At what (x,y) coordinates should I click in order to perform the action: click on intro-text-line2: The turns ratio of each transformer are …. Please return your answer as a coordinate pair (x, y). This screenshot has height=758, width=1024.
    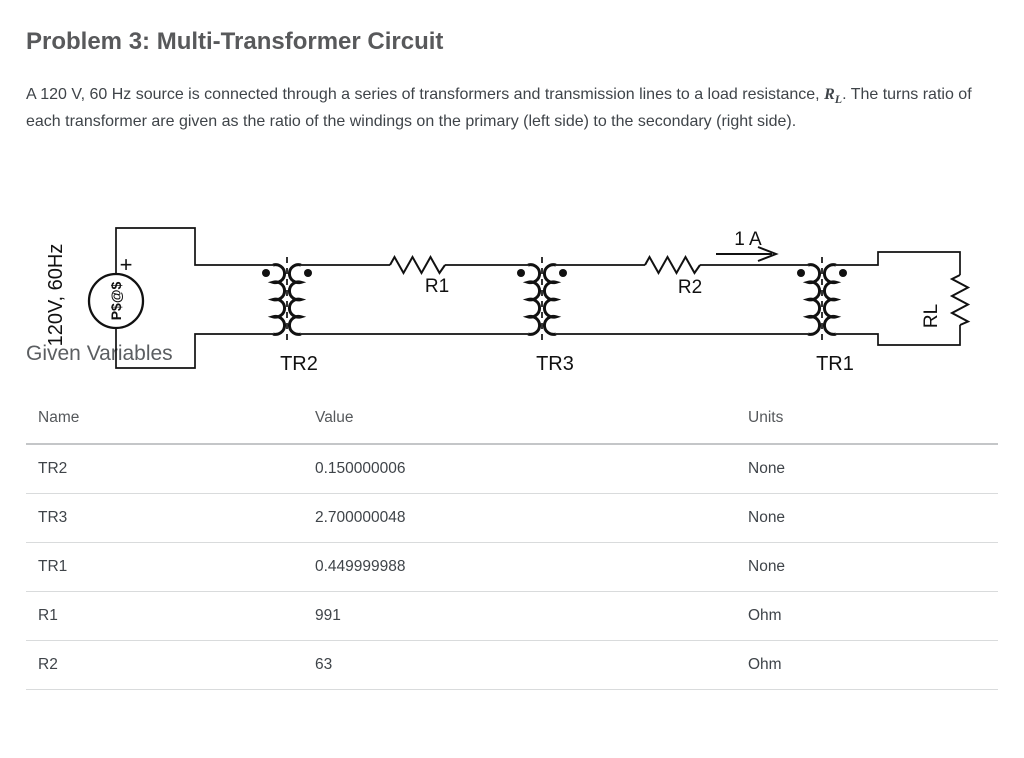
    Looking at the image, I should click on (499, 108).